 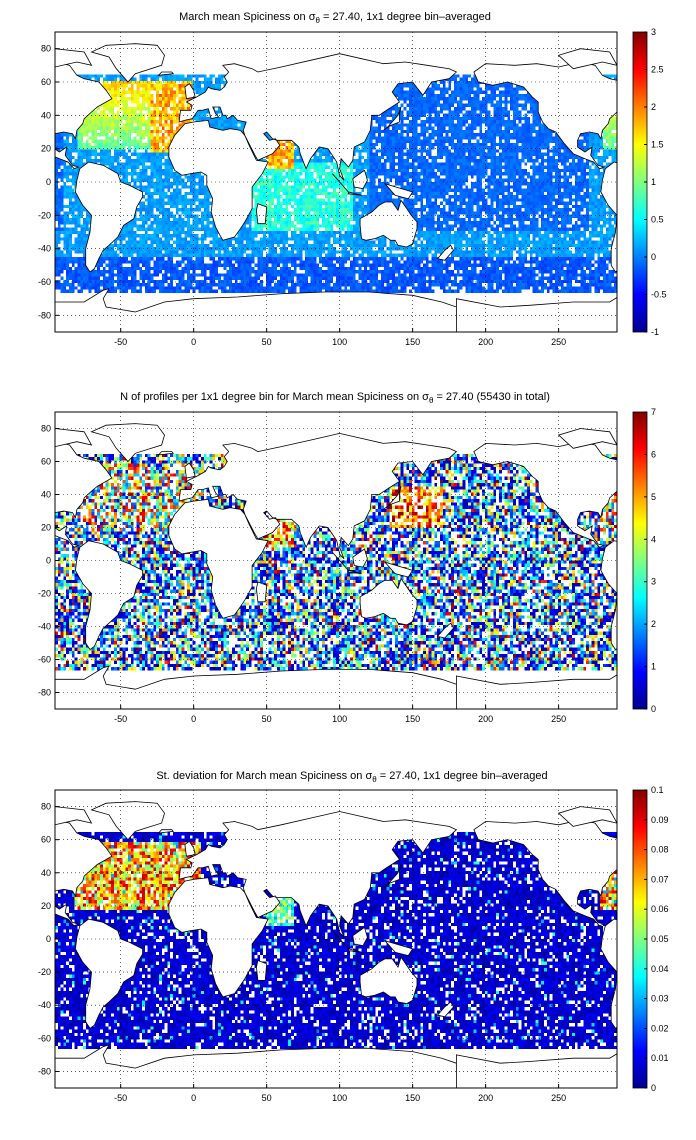 I want to click on colorbar-tick-label: 5, so click(x=653, y=497).